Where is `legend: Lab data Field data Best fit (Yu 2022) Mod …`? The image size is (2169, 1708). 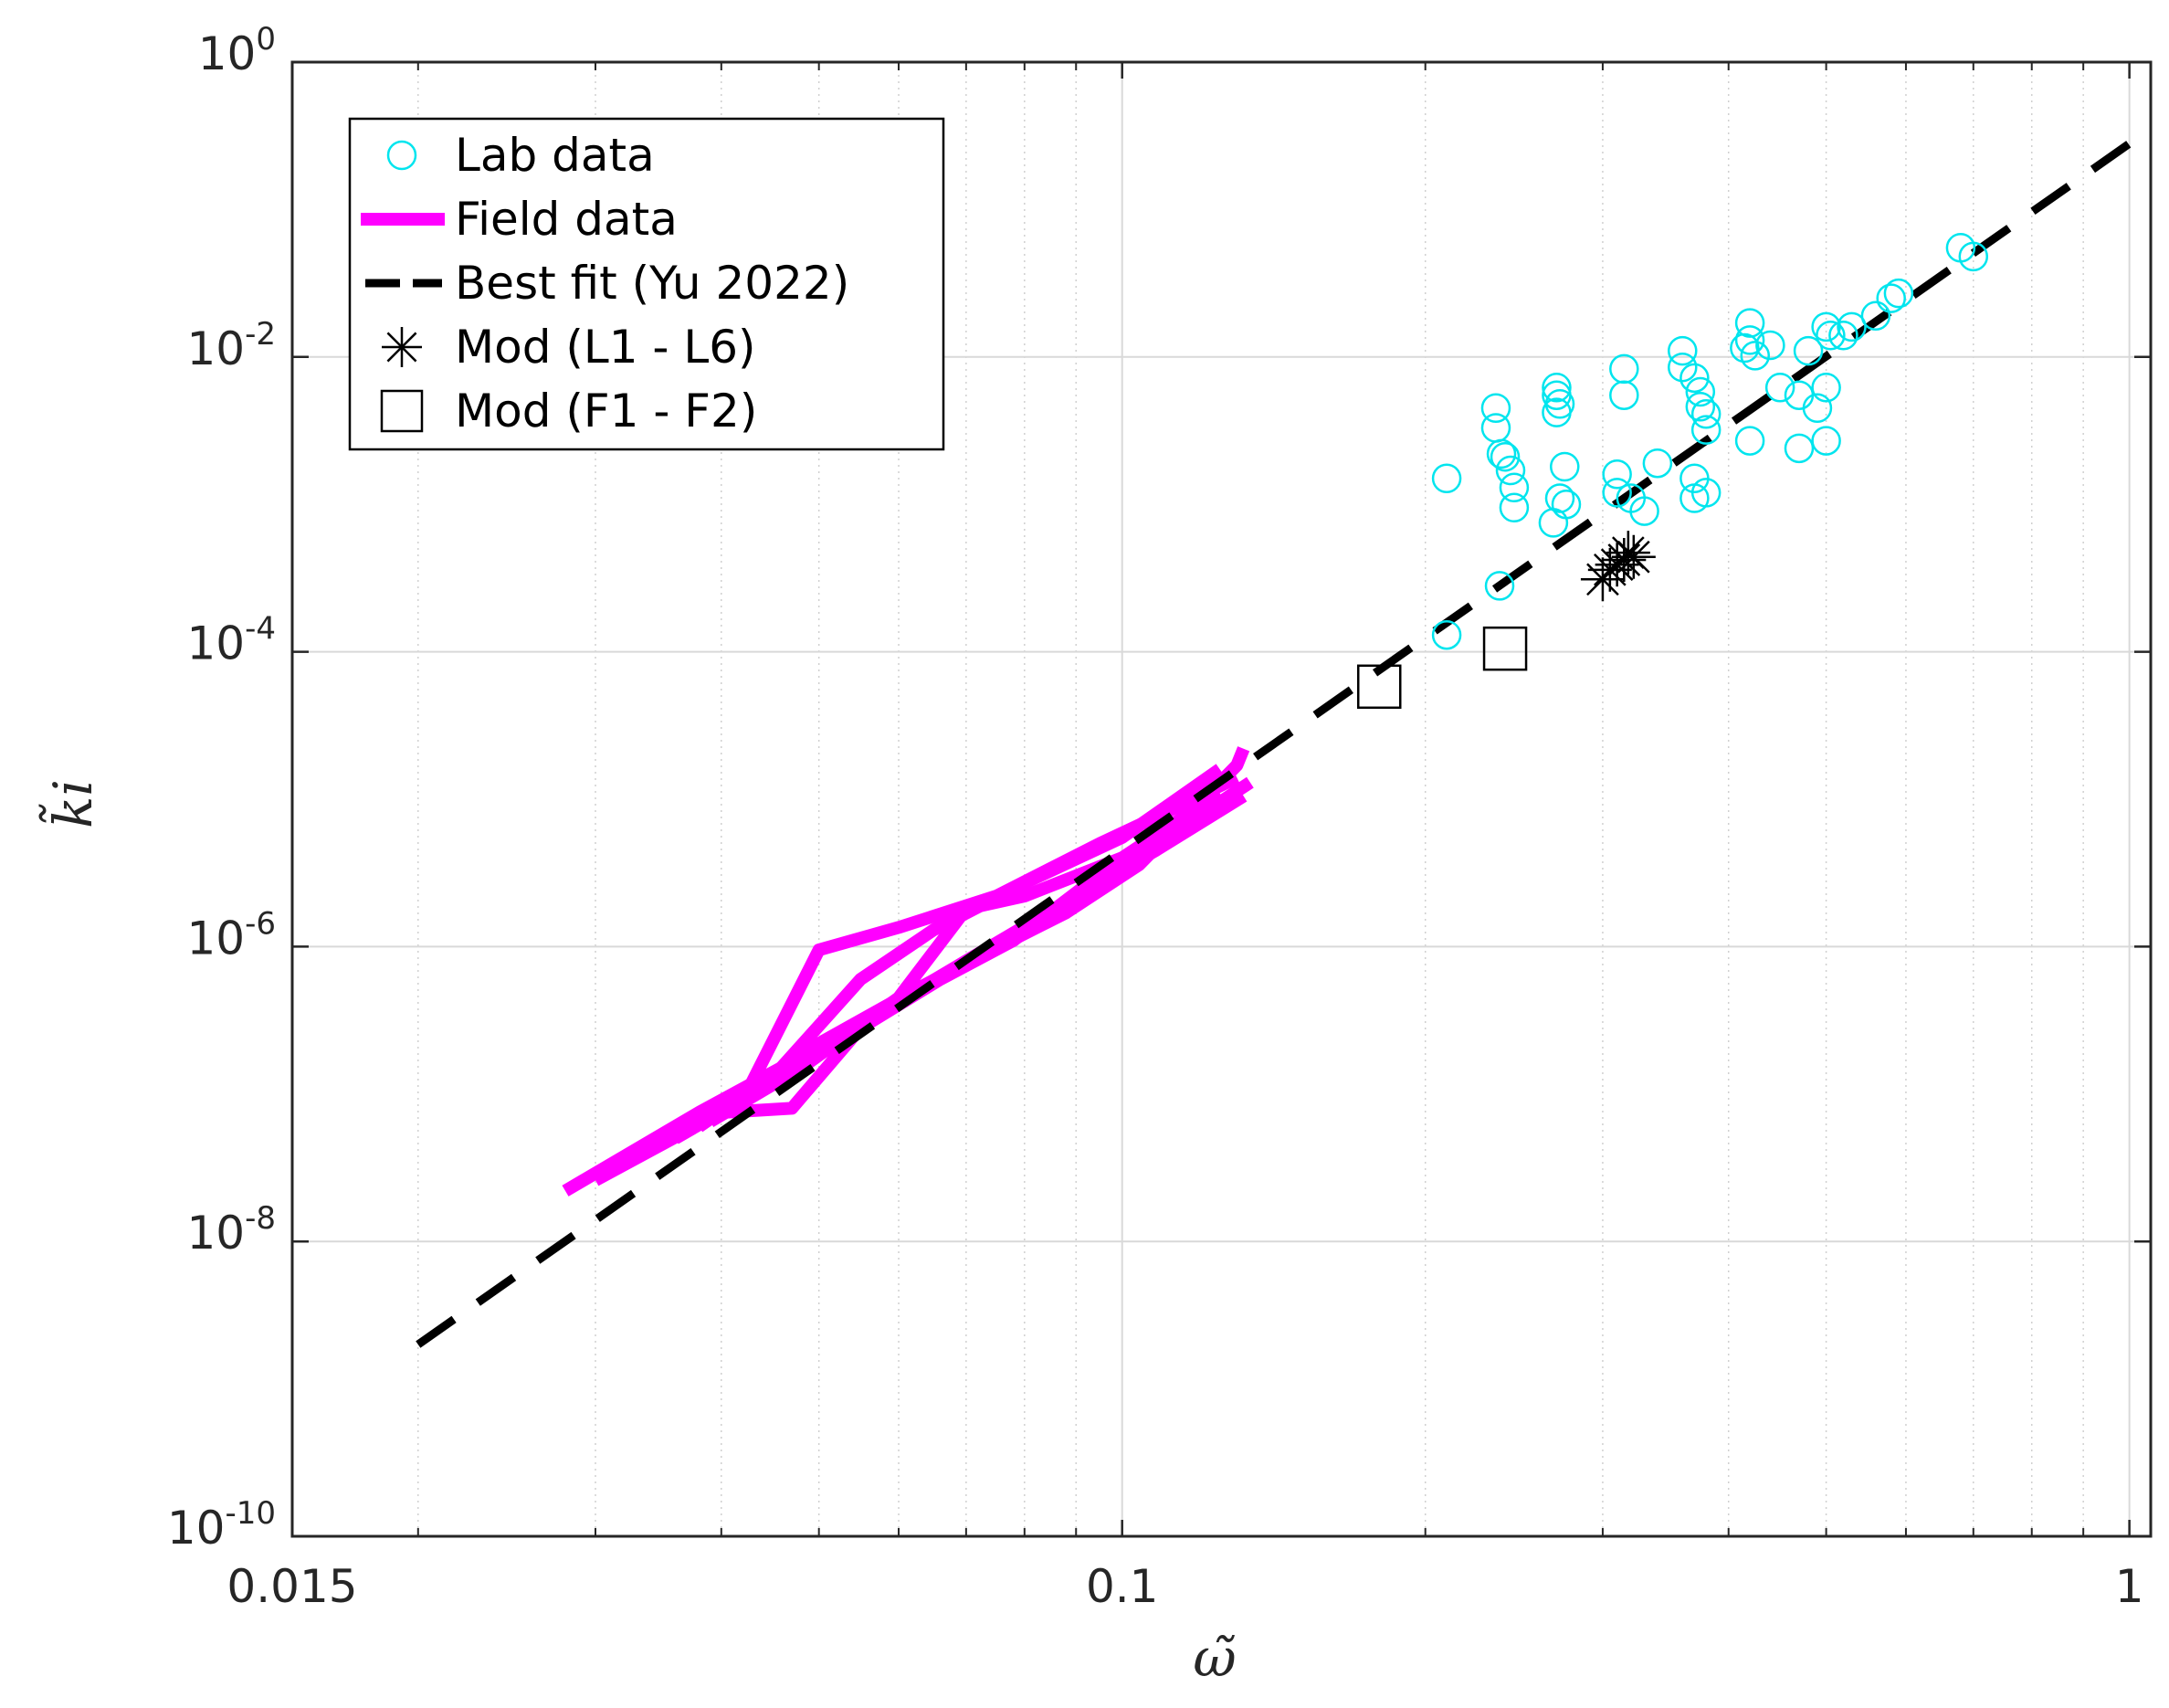
legend: Lab data Field data Best fit (Yu 2022) Mod … is located at coordinates (647, 284).